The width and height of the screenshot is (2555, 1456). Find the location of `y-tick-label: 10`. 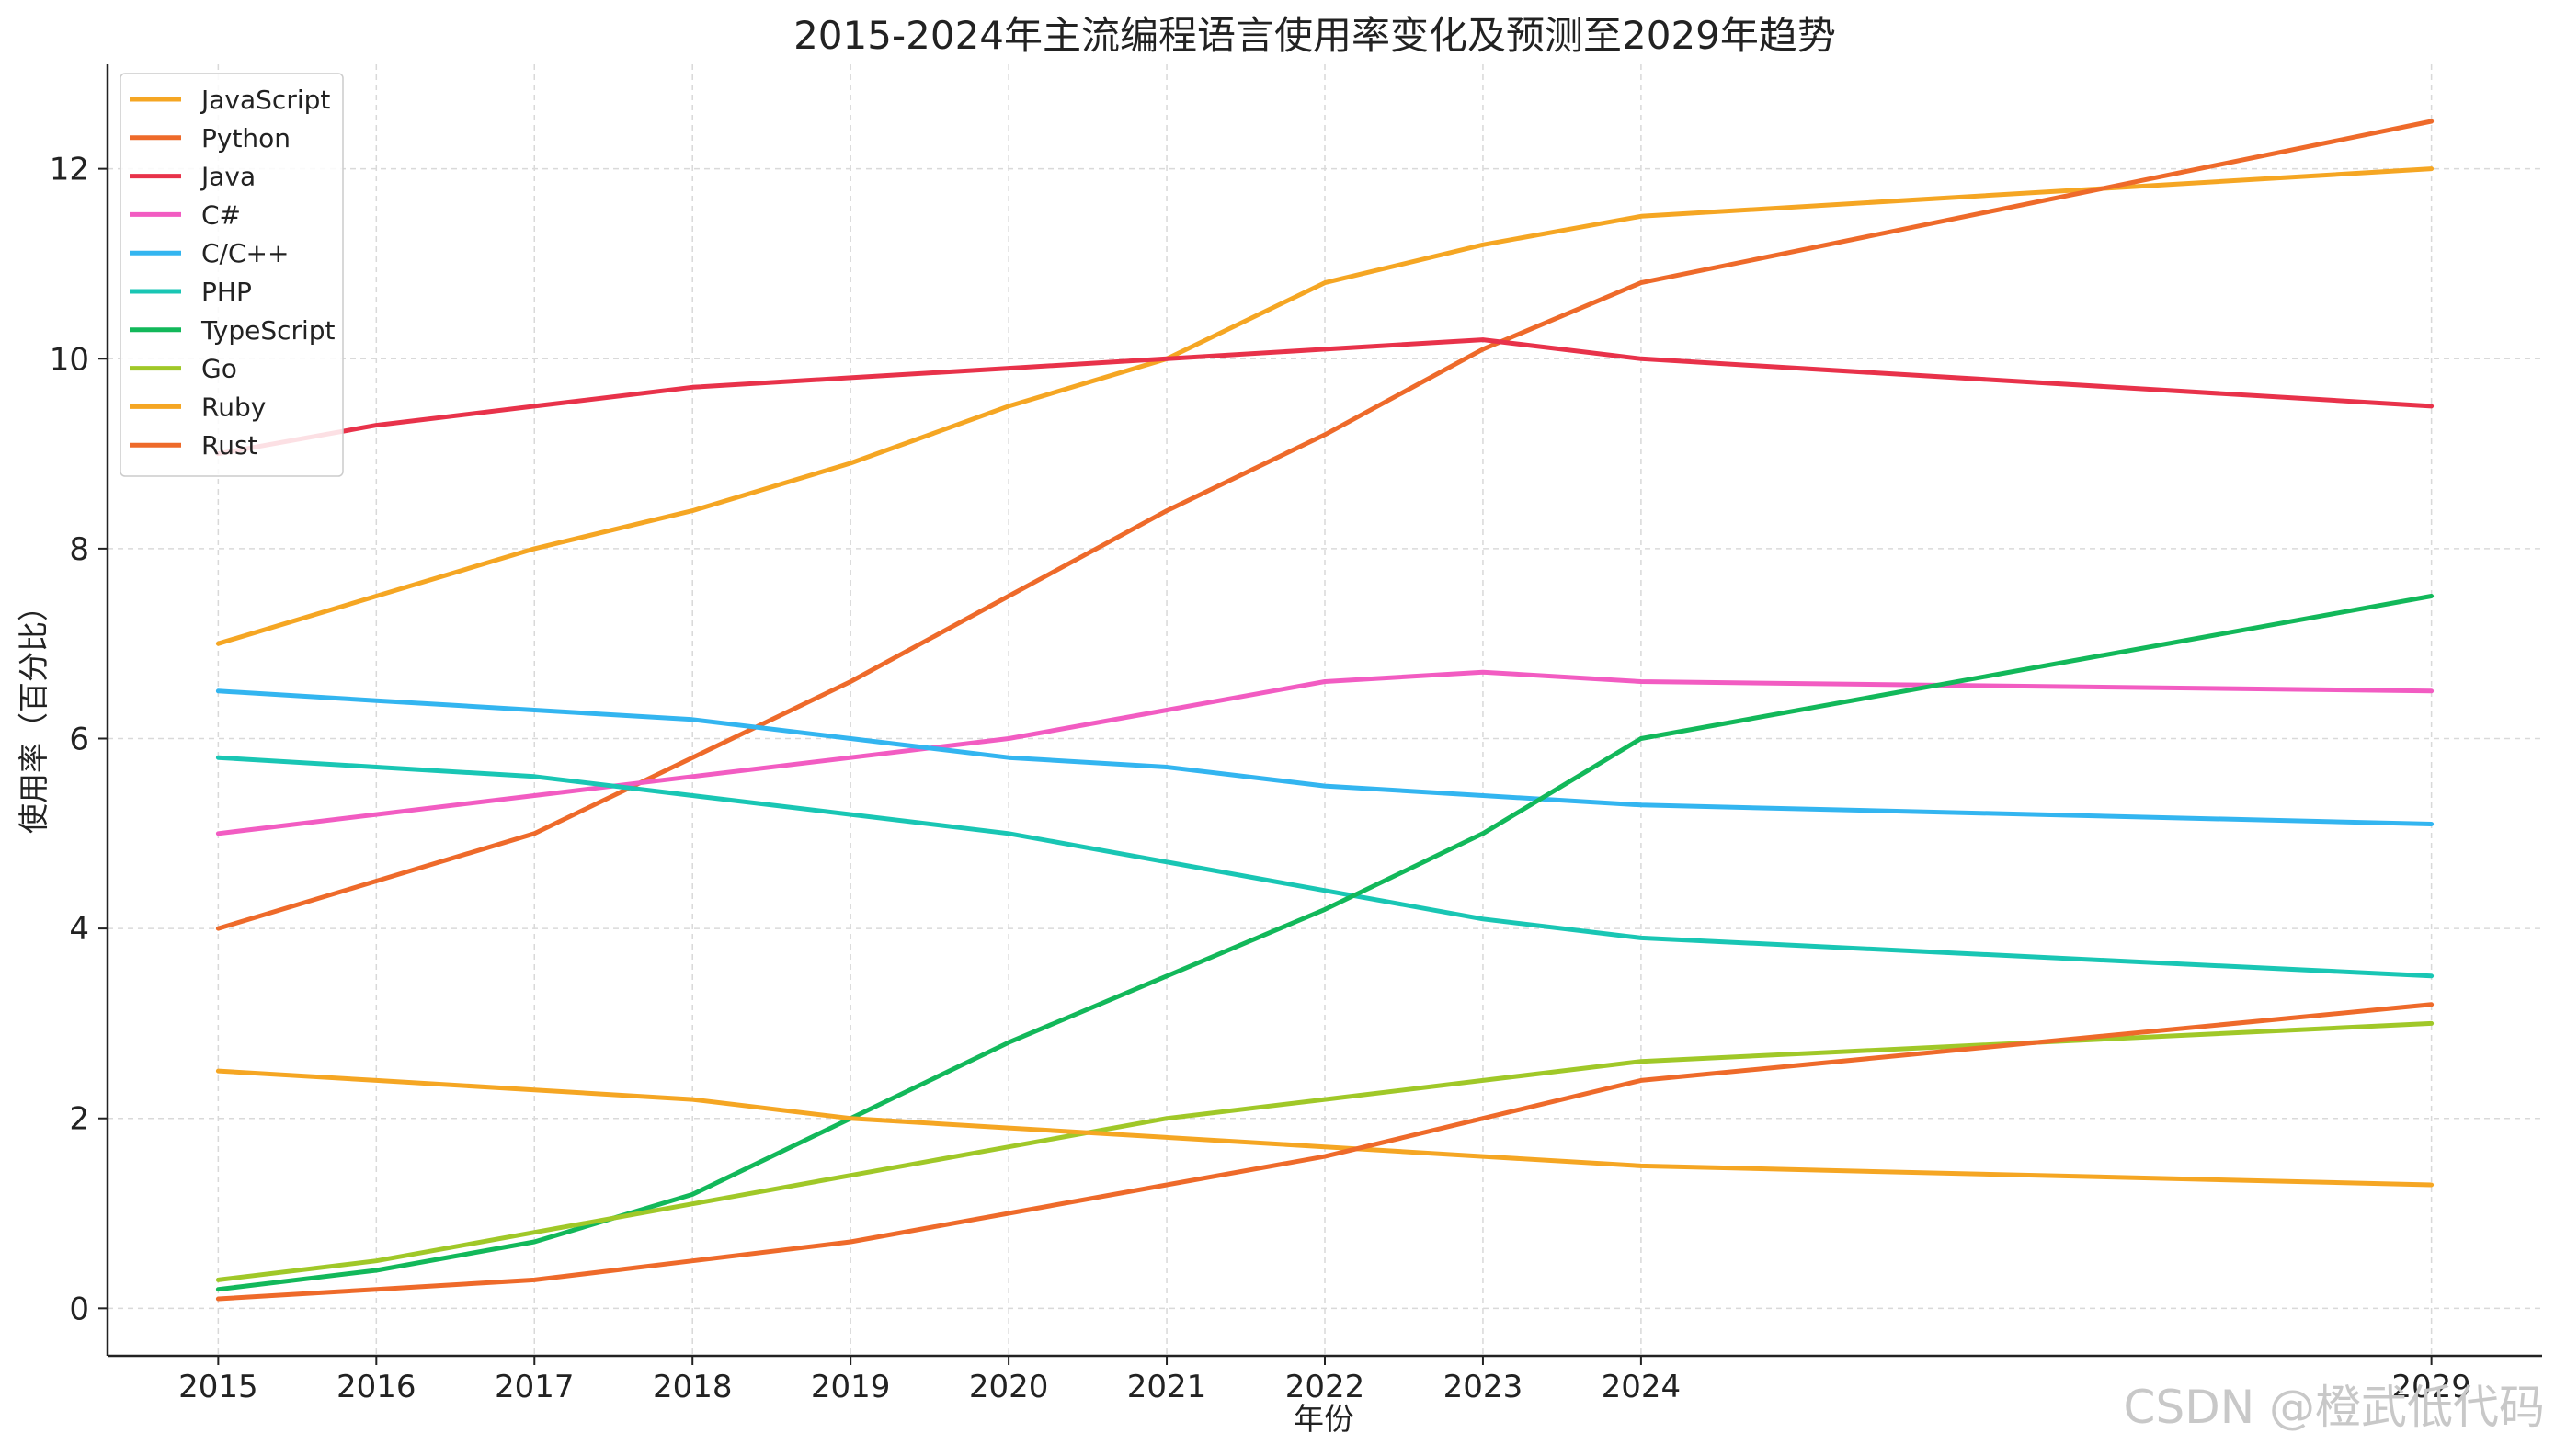

y-tick-label: 10 is located at coordinates (70, 359).